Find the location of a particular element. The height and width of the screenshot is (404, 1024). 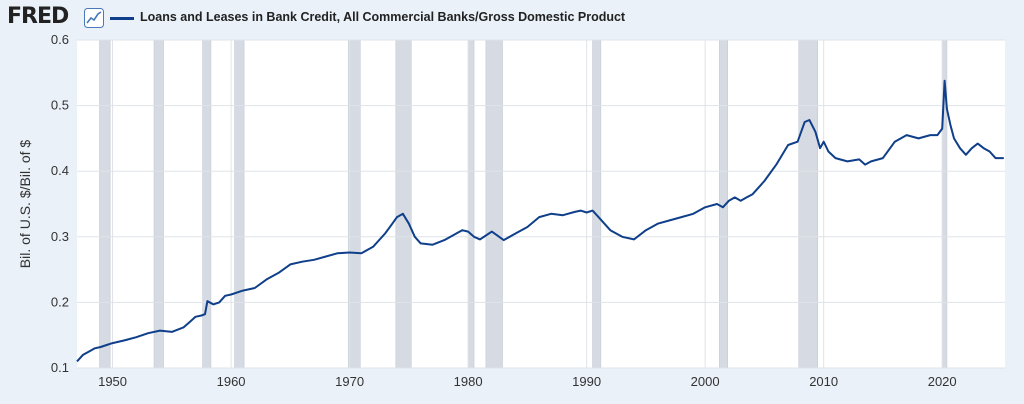

y-tick-label: 0.6 is located at coordinates (60, 39).